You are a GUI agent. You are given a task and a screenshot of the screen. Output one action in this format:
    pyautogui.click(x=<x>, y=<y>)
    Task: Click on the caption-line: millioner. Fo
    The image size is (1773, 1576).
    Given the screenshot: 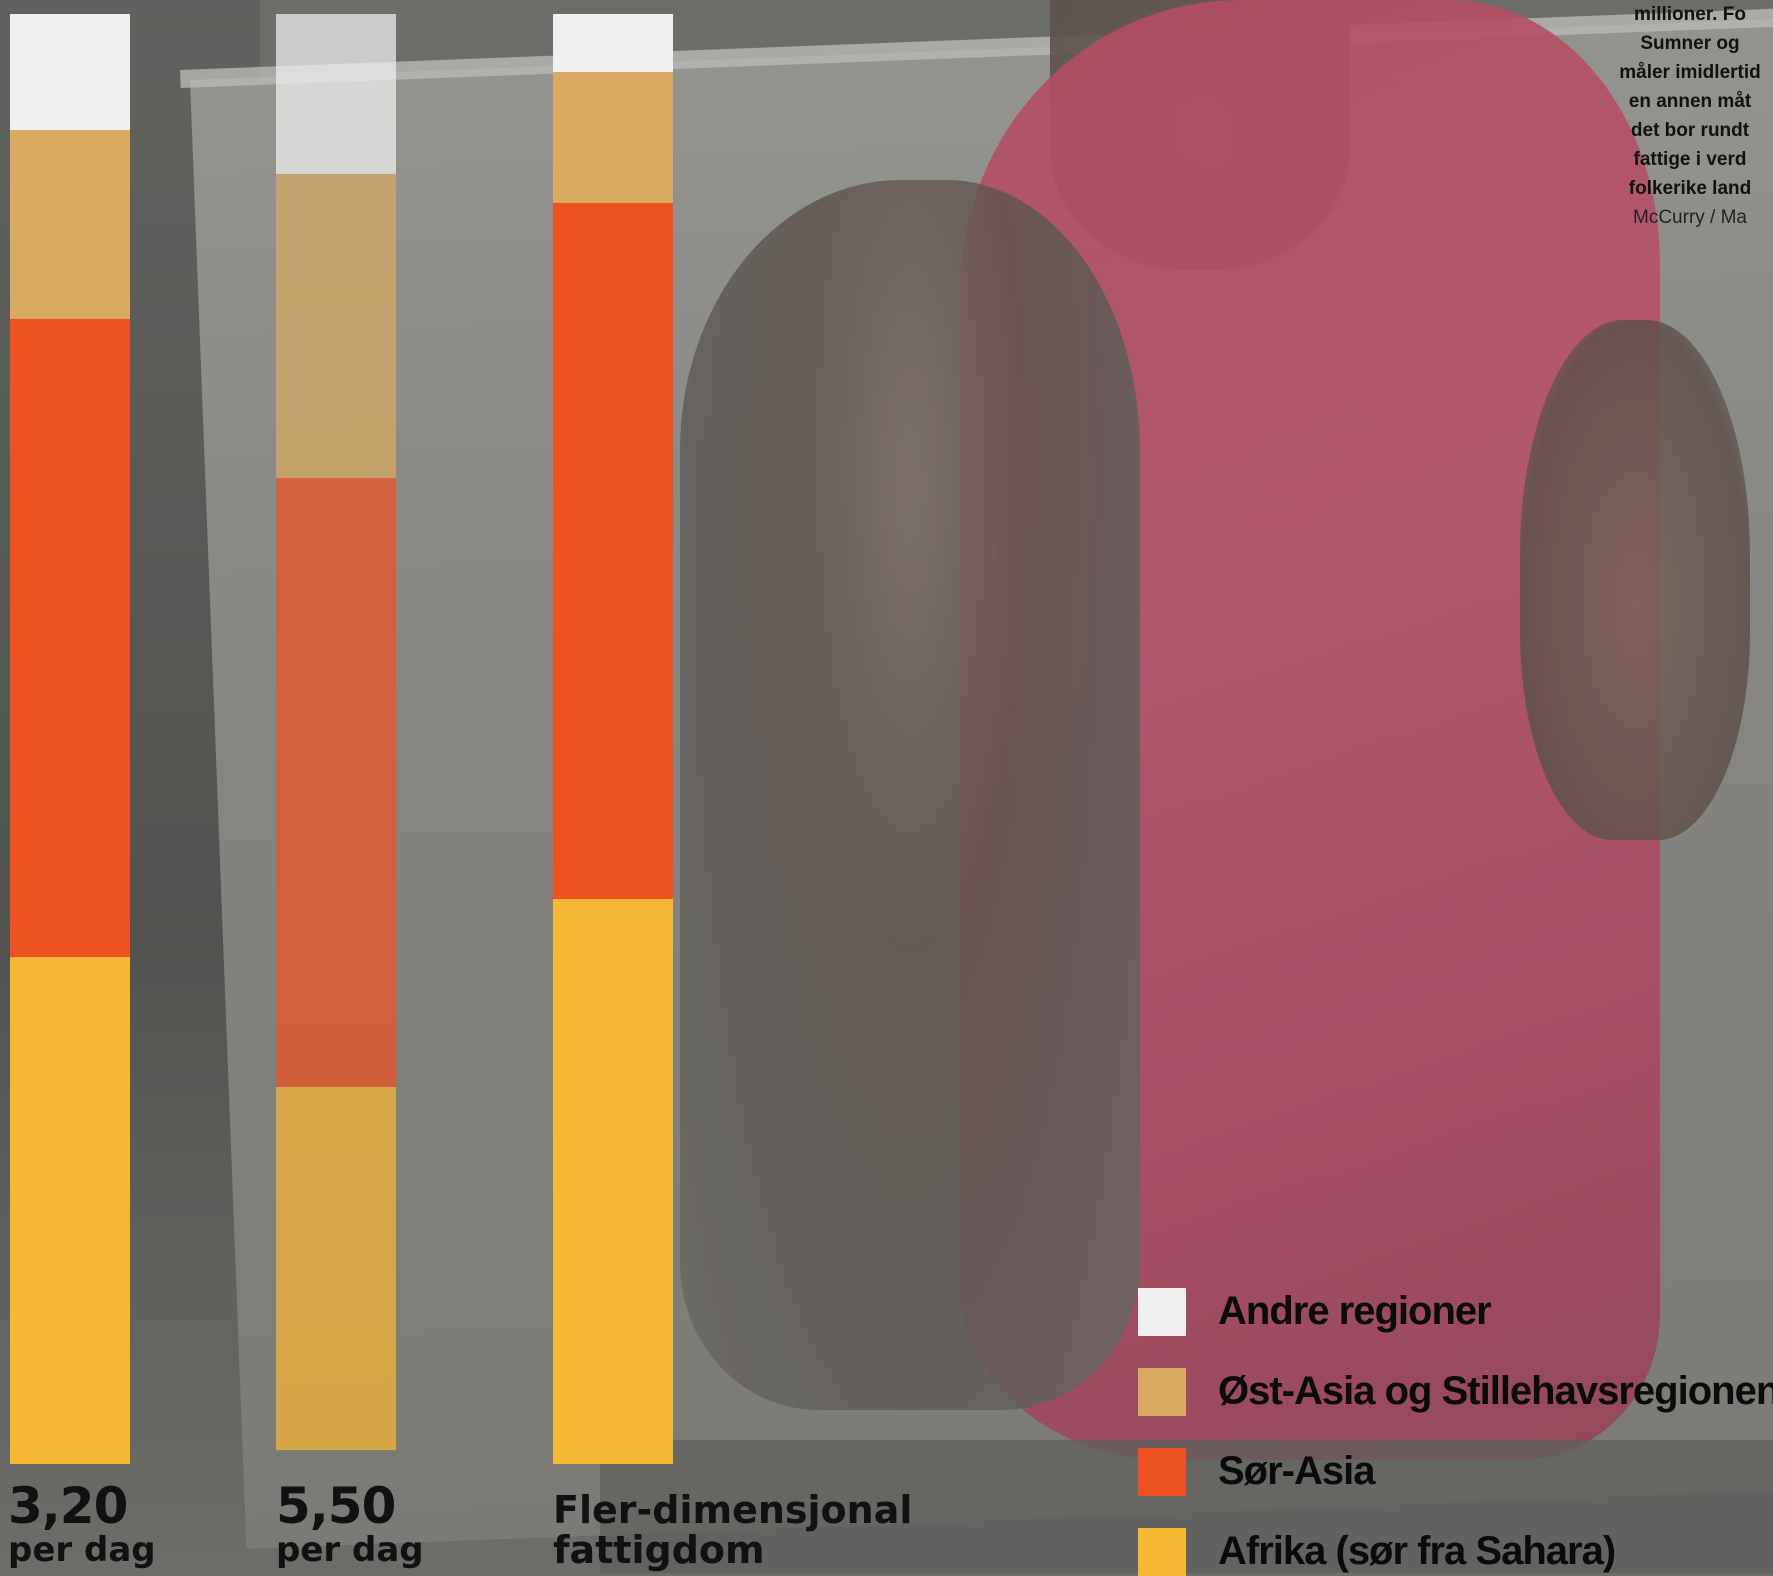 What is the action you would take?
    pyautogui.click(x=1690, y=14)
    